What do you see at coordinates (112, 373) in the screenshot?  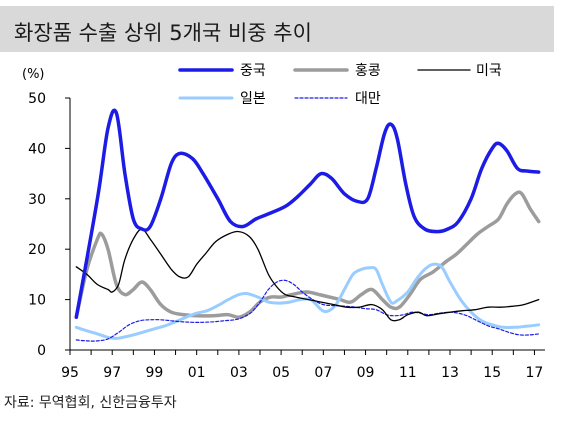 I see `x-tick-label: 97` at bounding box center [112, 373].